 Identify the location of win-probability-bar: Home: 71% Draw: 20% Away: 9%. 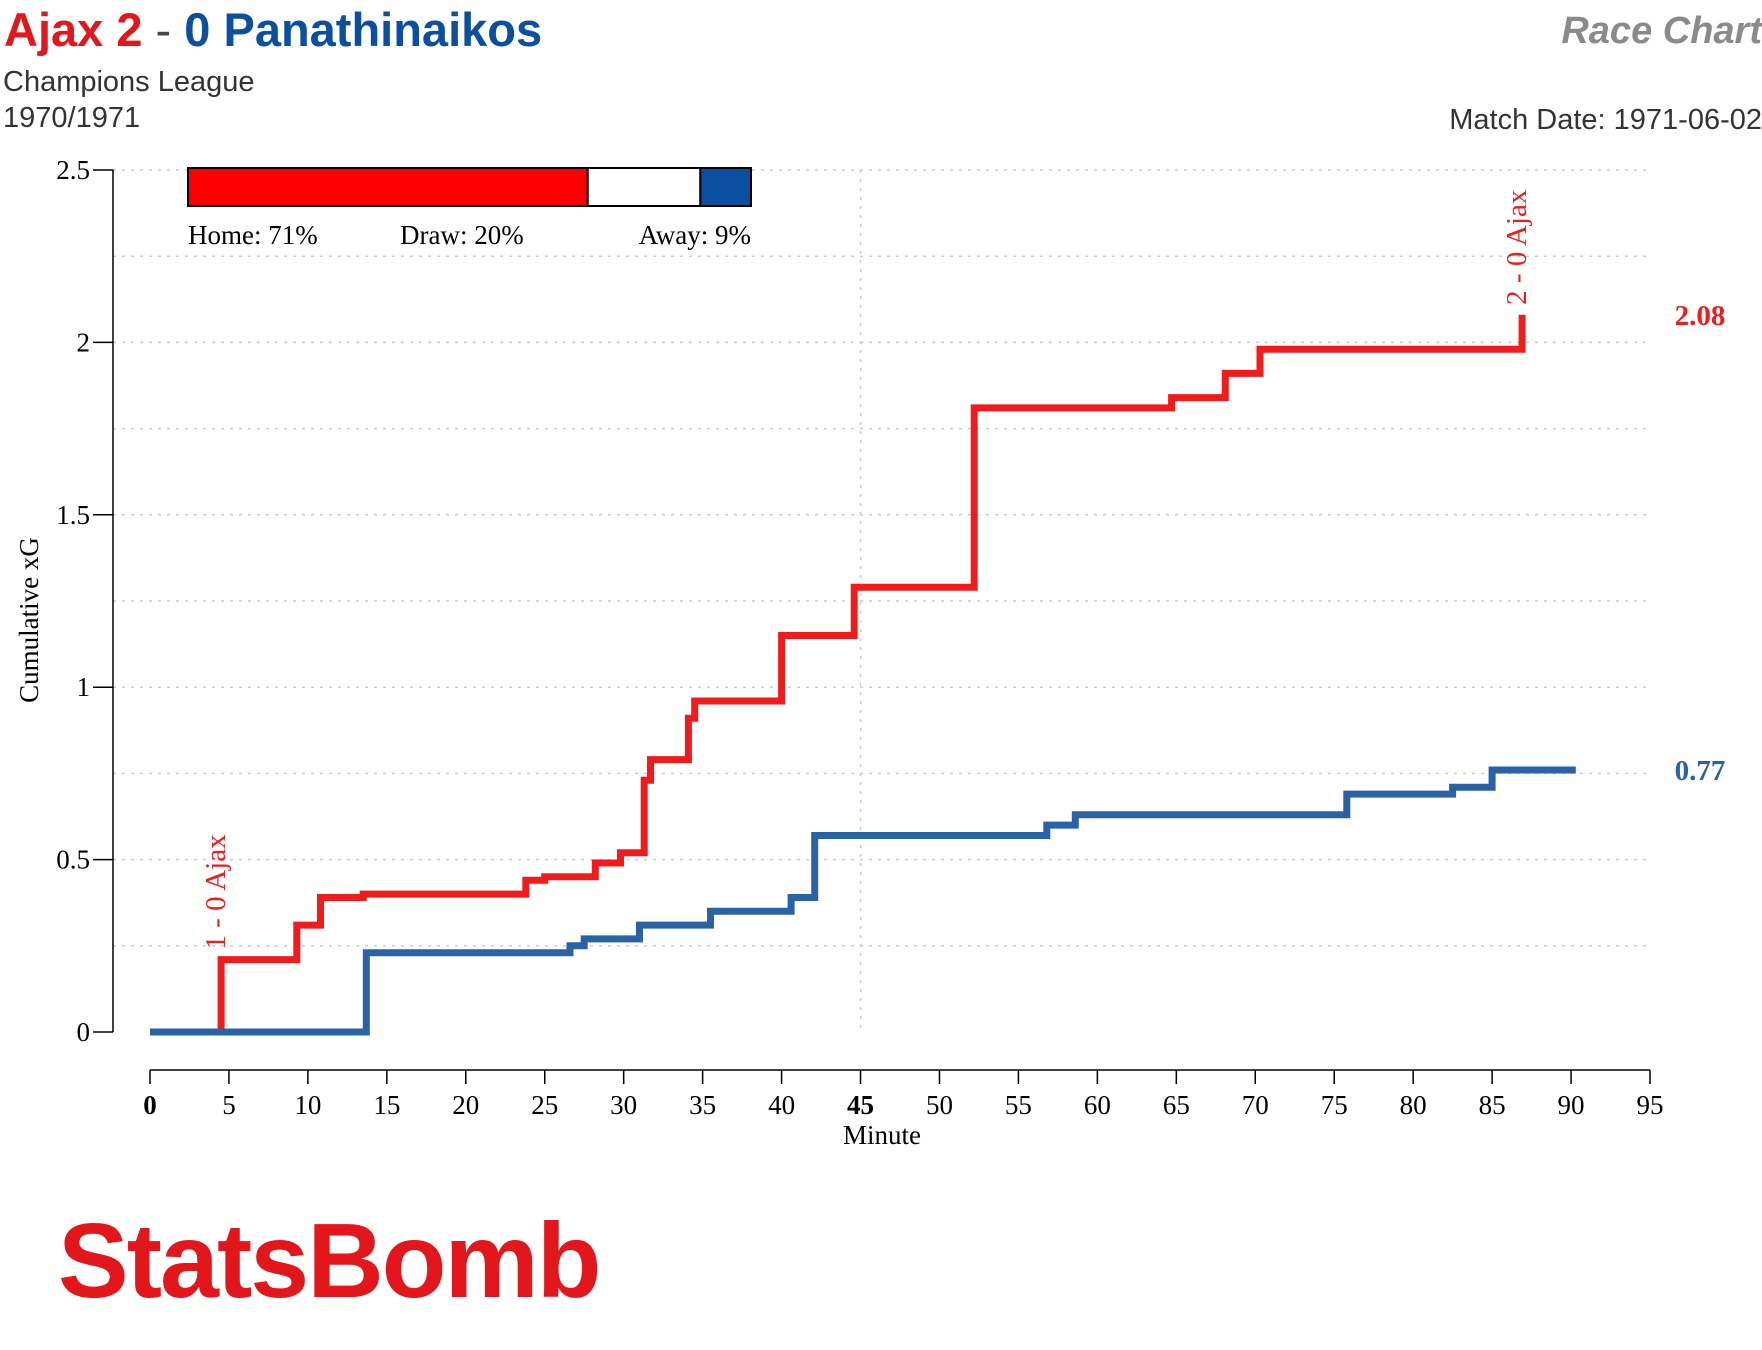
(470, 208).